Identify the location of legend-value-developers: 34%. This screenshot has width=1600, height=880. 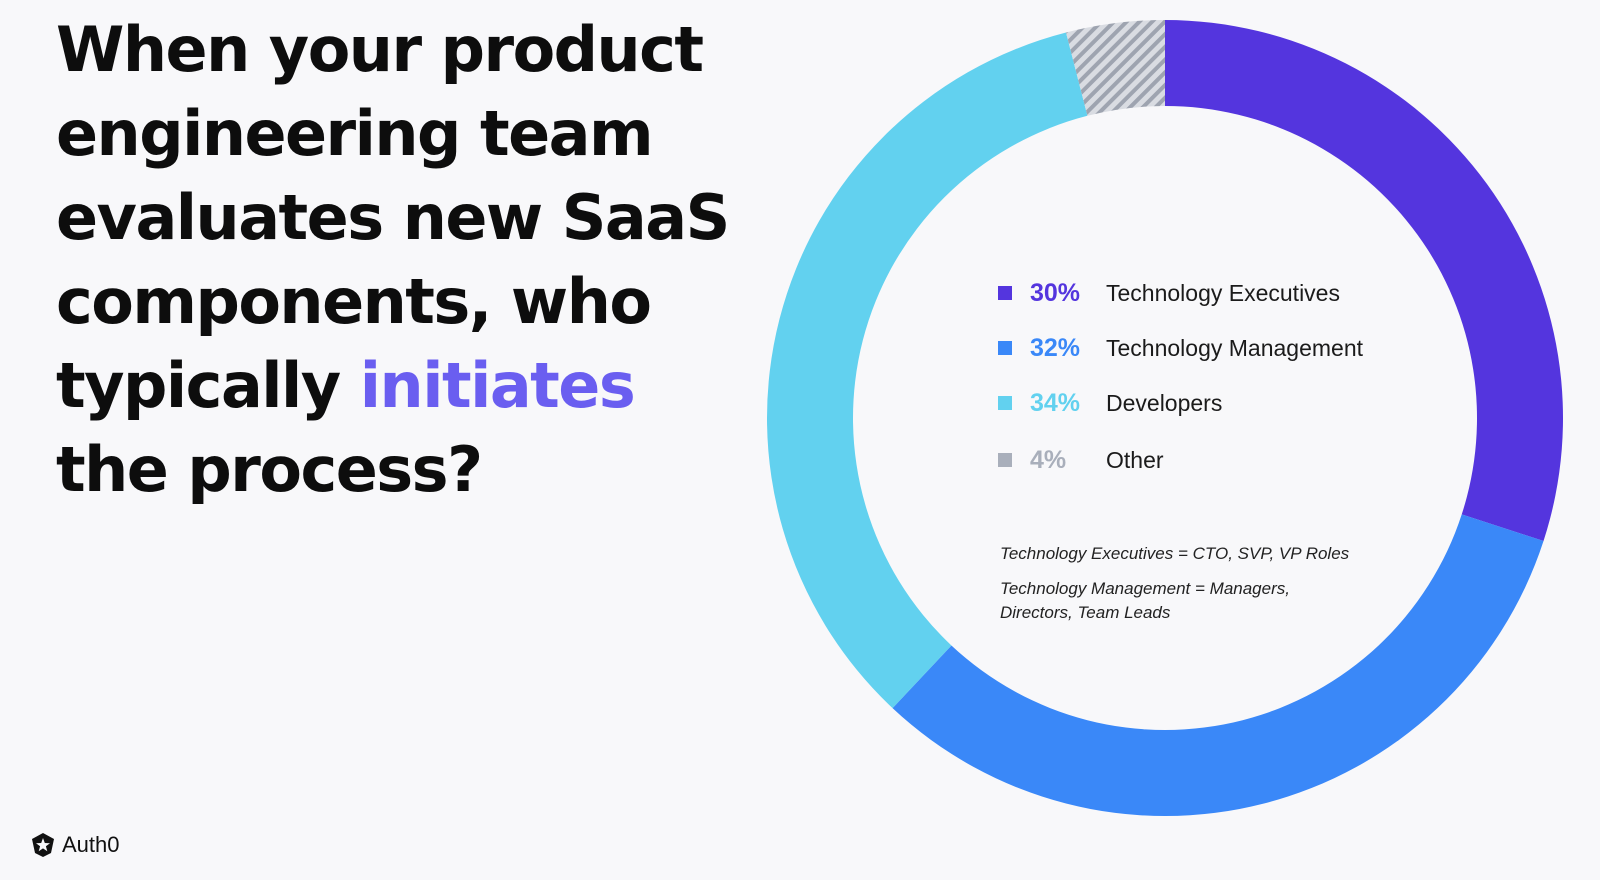
(1055, 402).